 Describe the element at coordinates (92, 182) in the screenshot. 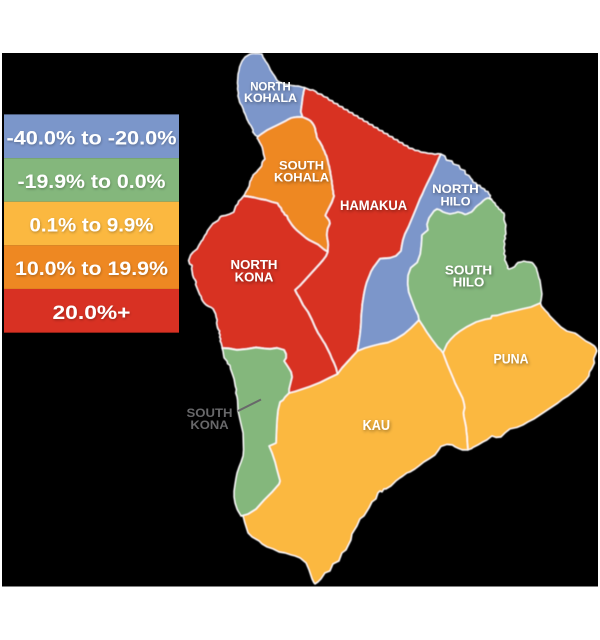

I see `svg-text: -19.9% to 0.0%` at that location.